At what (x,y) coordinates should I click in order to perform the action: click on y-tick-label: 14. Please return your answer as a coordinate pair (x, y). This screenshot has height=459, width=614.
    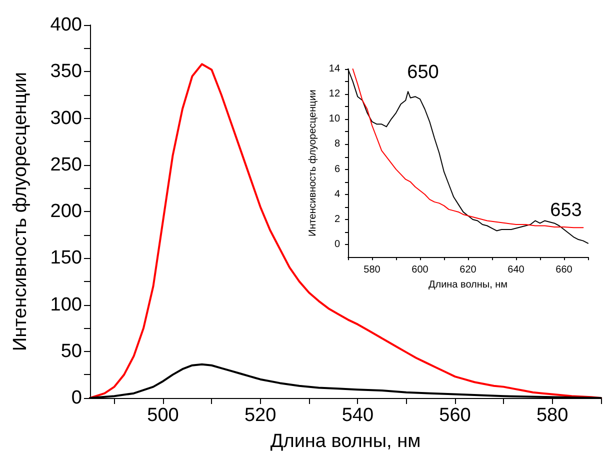
    Looking at the image, I should click on (334, 69).